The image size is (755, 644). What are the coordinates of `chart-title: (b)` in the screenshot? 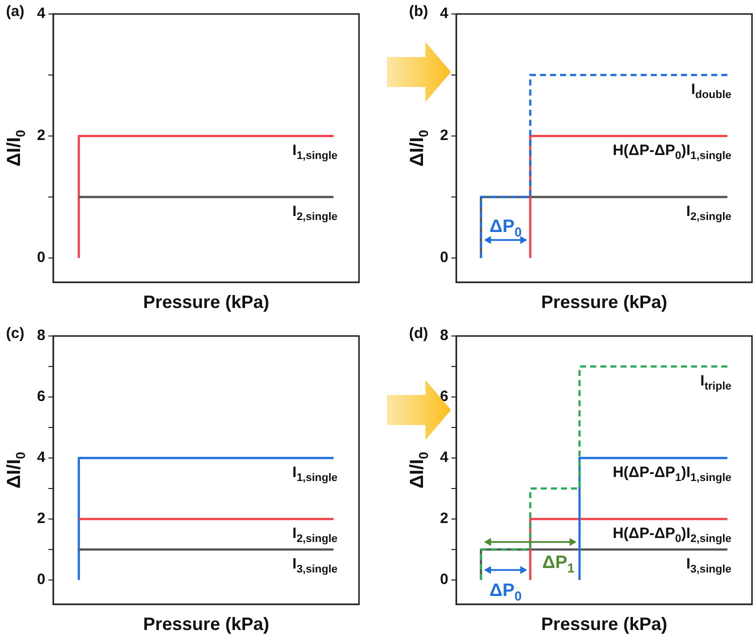 It's located at (418, 11).